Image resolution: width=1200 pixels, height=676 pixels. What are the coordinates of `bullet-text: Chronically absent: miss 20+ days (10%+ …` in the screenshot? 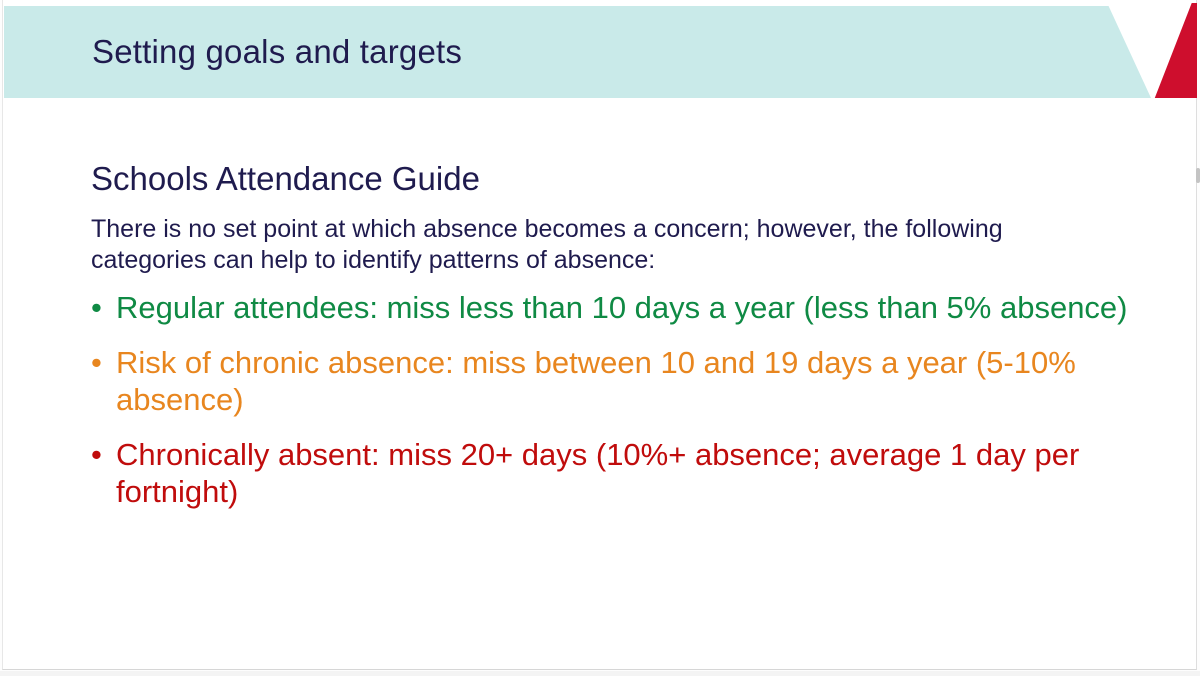 It's located at (598, 473).